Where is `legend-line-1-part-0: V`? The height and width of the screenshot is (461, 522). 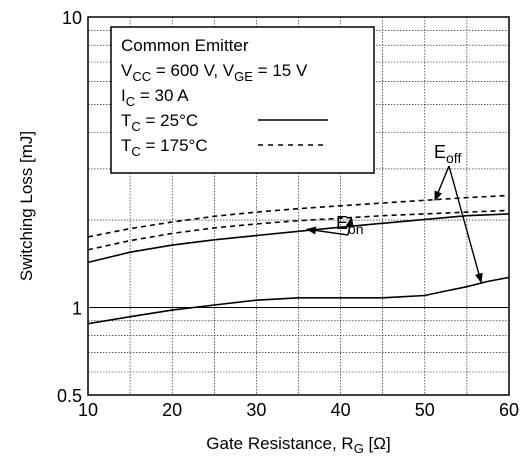
legend-line-1-part-0: V is located at coordinates (127, 70).